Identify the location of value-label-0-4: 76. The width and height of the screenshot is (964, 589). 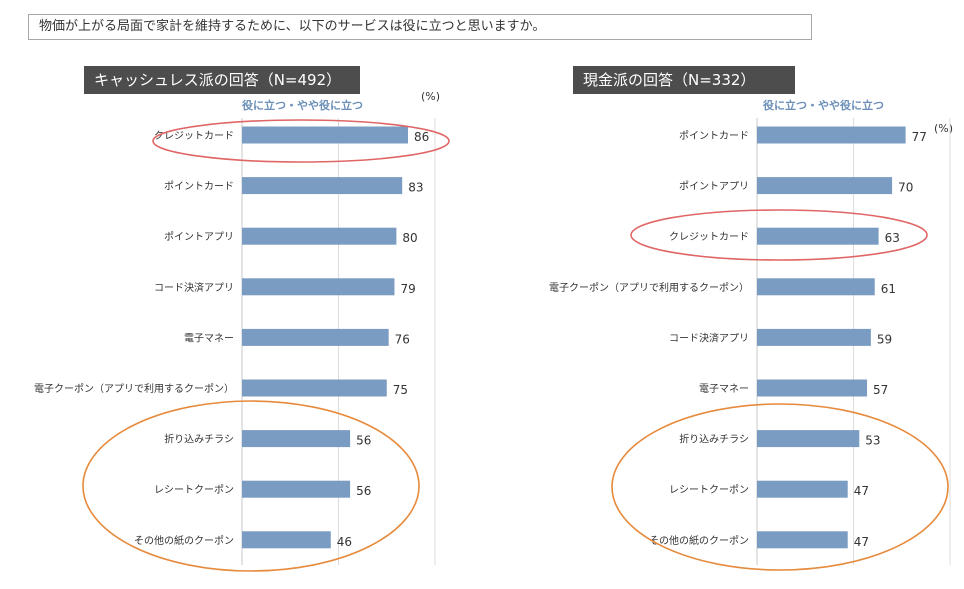
(402, 339).